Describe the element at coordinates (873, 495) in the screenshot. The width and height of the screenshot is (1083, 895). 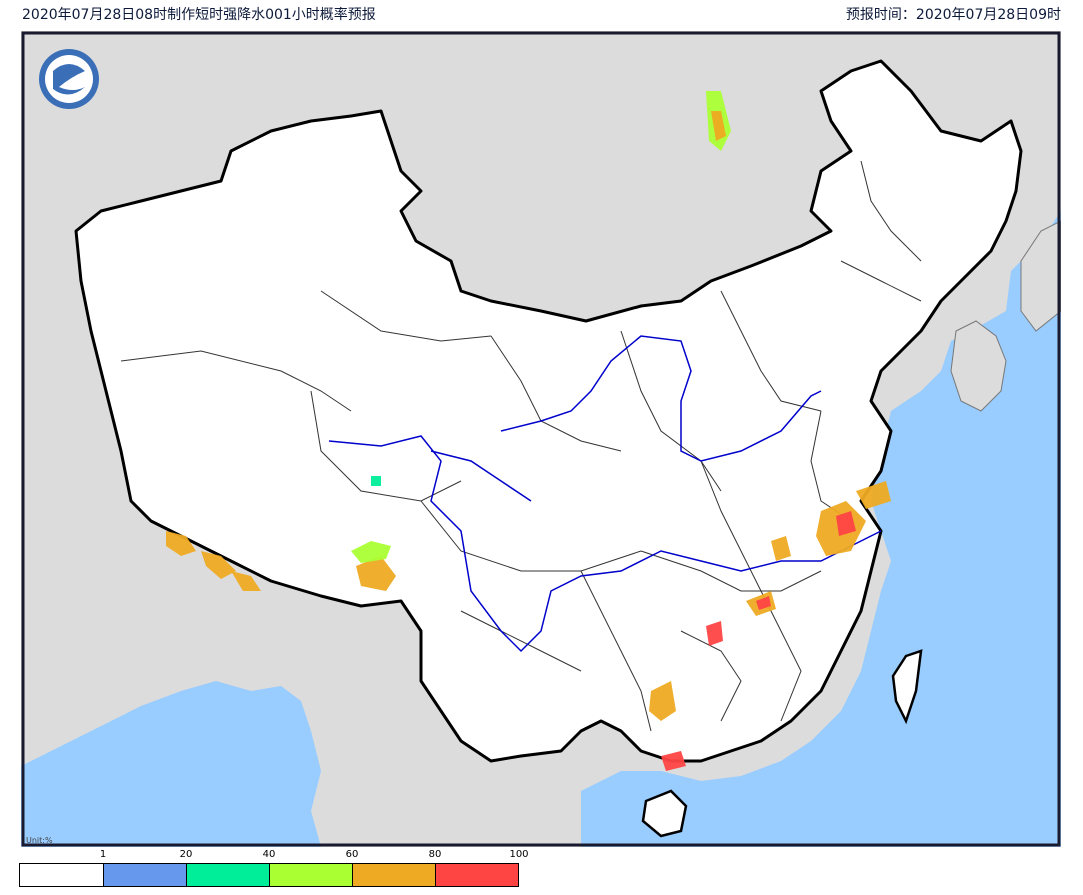
I see `prob-area-jiangsu` at that location.